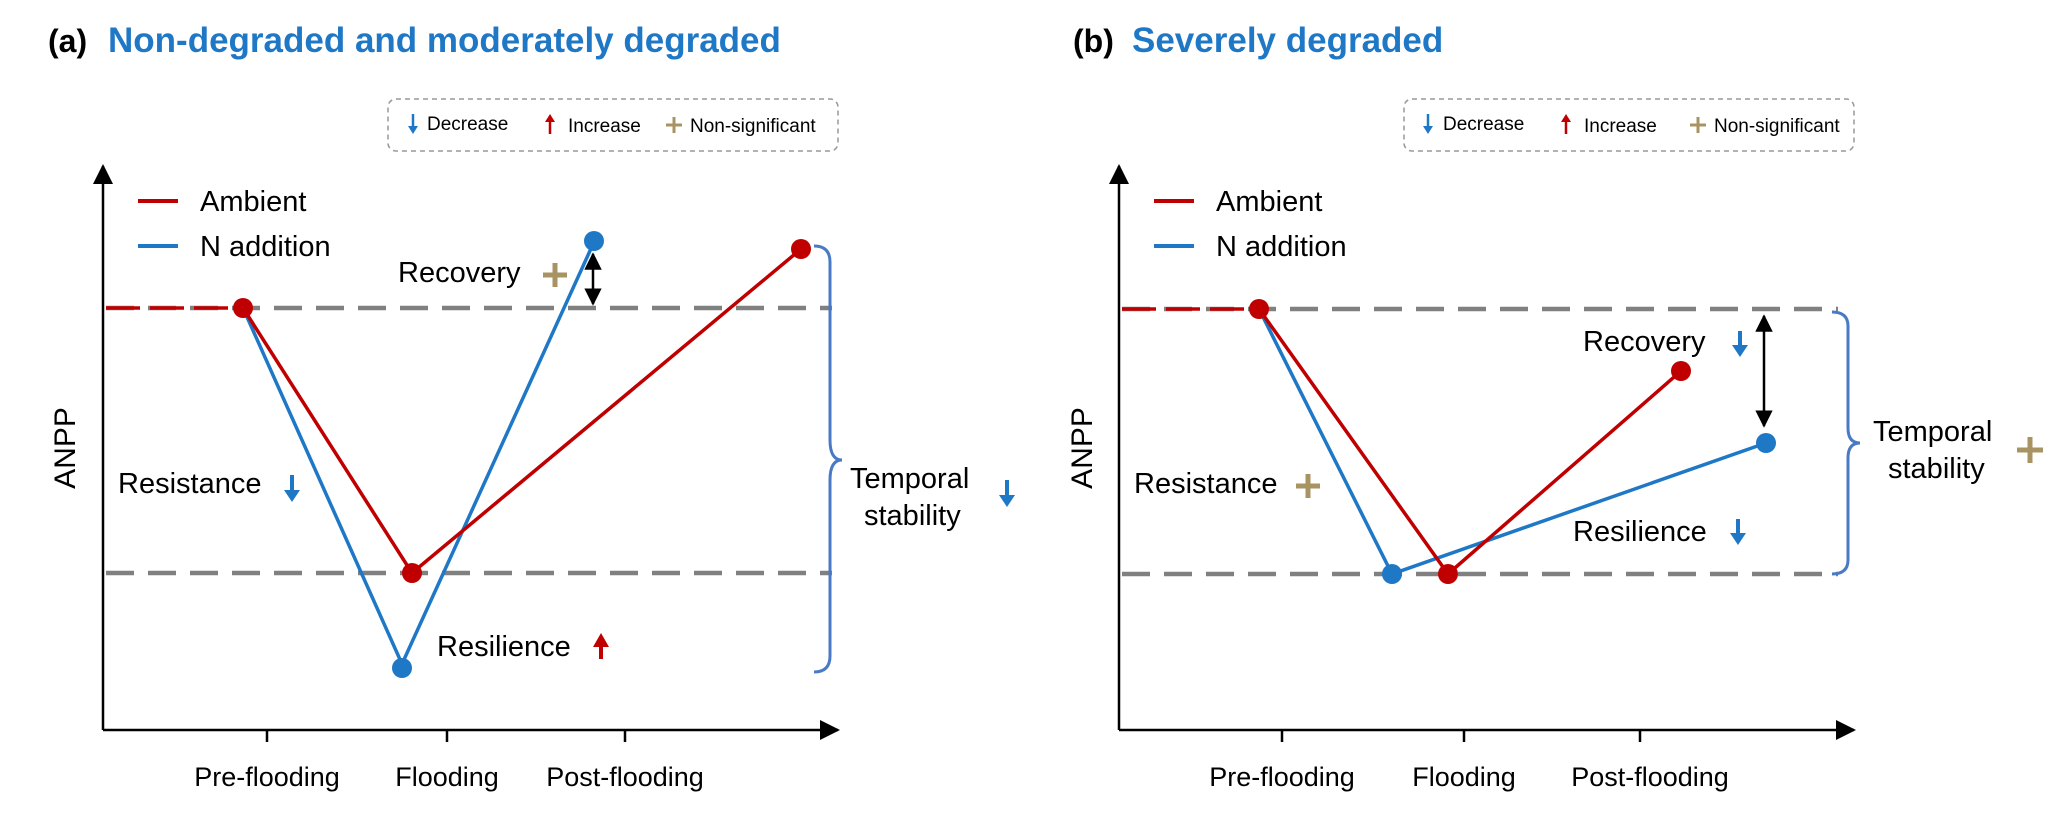 The width and height of the screenshot is (2056, 813). I want to click on panel-b-significance-legend: Decrease Increase Non-significant, so click(1629, 125).